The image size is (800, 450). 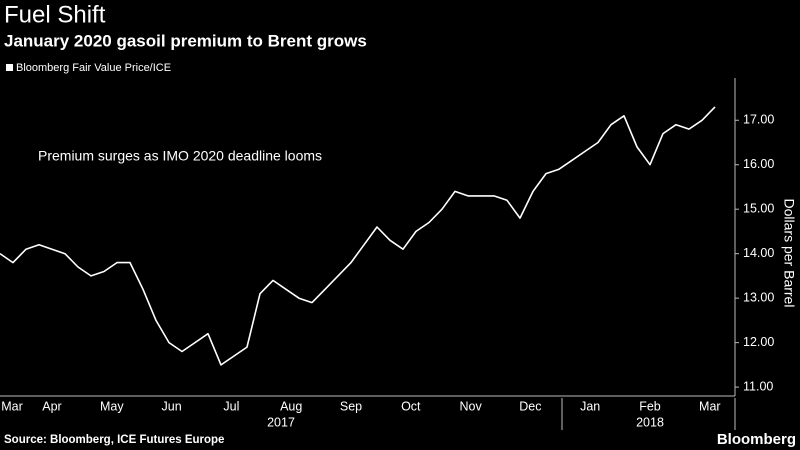 What do you see at coordinates (112, 406) in the screenshot?
I see `x-tick-label: May` at bounding box center [112, 406].